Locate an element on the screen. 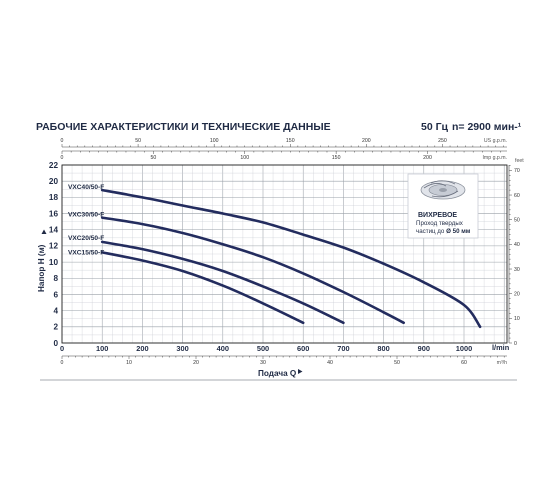 This screenshot has width=560, height=504. x-tick-label: 400 is located at coordinates (223, 348).